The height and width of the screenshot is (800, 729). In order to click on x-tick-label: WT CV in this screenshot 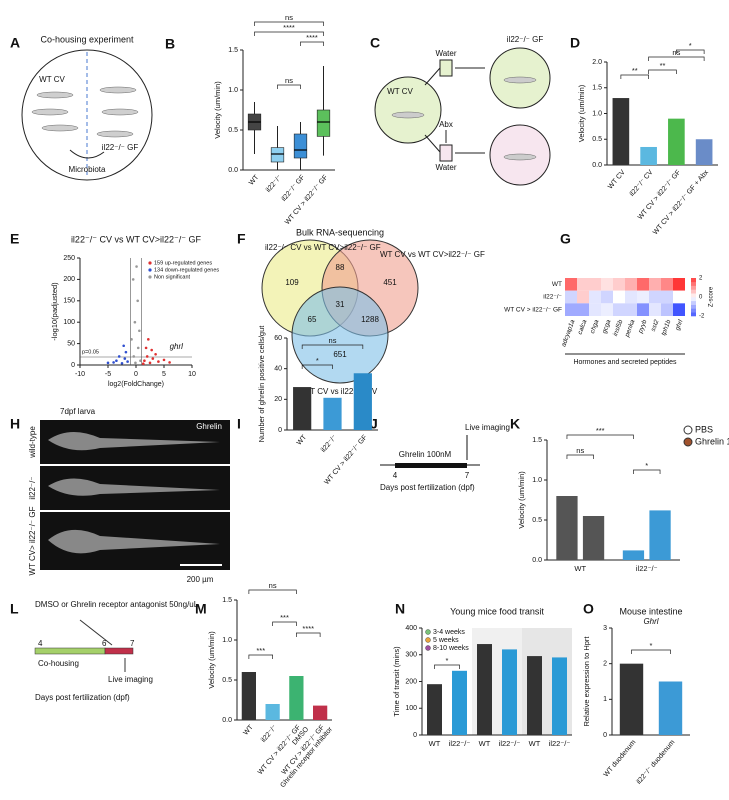, I will do `click(617, 180)`.